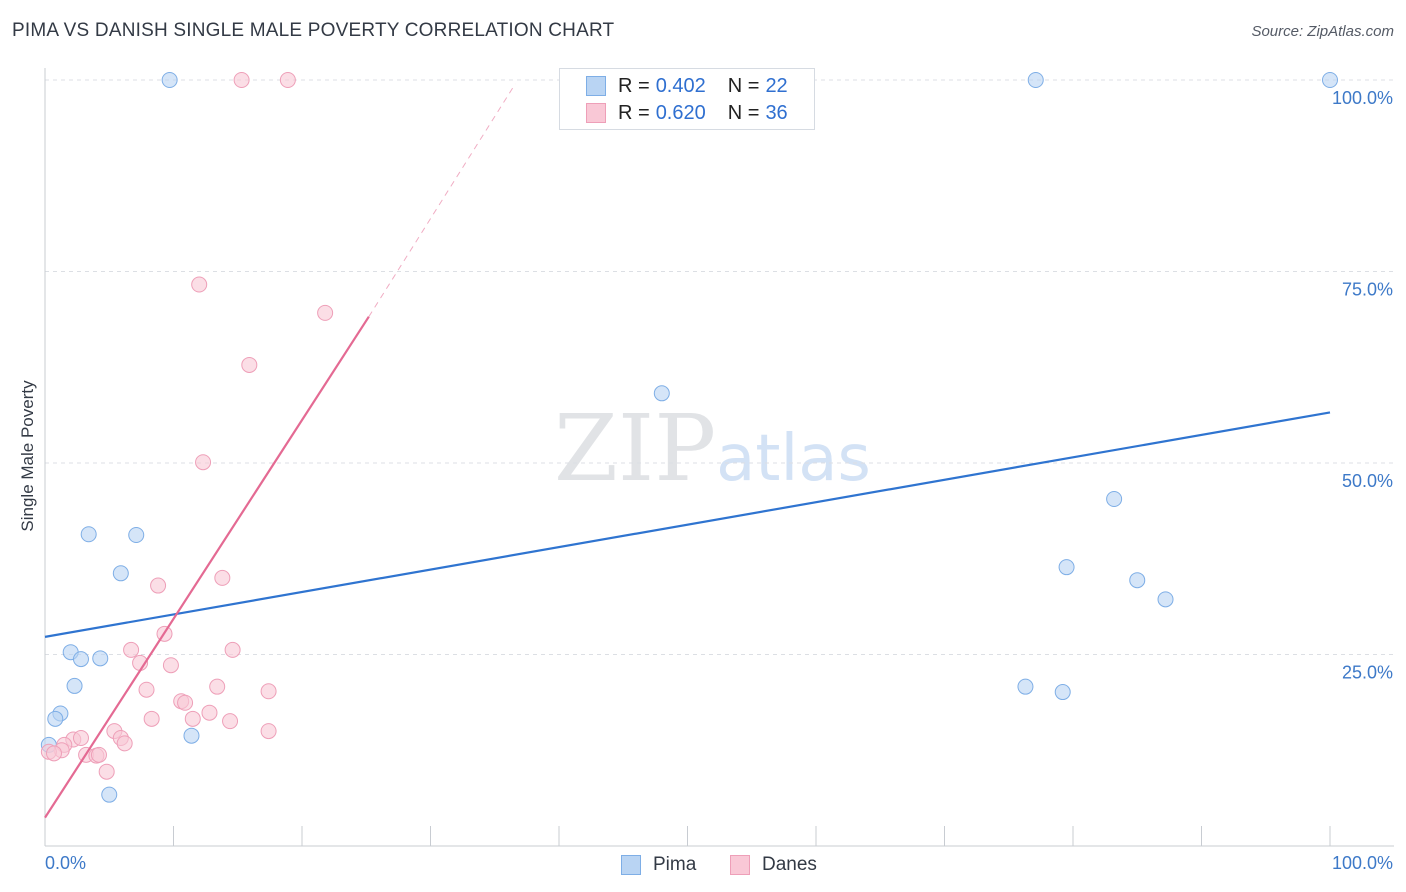 This screenshot has height=892, width=1406. What do you see at coordinates (793, 459) in the screenshot?
I see `watermark-atlas: atlas` at bounding box center [793, 459].